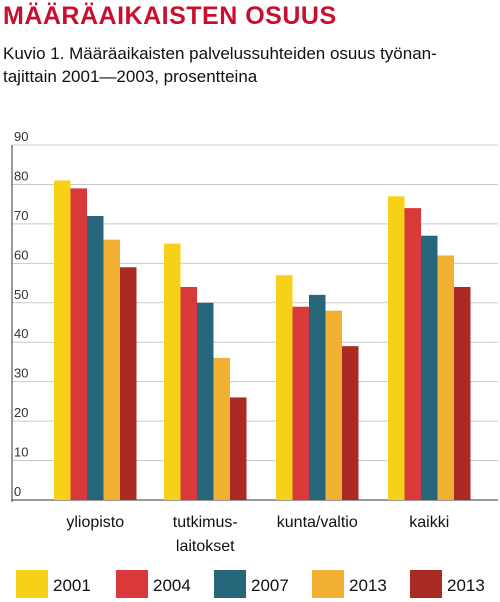 This screenshot has height=602, width=500. What do you see at coordinates (270, 585) in the screenshot?
I see `legend-label: 2007` at bounding box center [270, 585].